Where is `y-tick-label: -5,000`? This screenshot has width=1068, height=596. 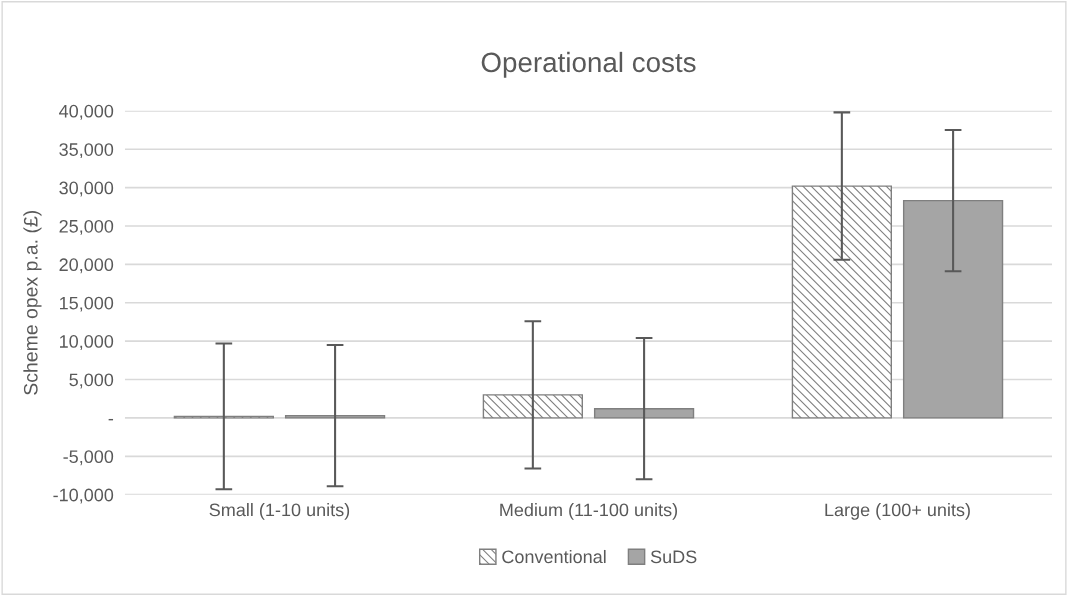
y-tick-label: -5,000 is located at coordinates (88, 458).